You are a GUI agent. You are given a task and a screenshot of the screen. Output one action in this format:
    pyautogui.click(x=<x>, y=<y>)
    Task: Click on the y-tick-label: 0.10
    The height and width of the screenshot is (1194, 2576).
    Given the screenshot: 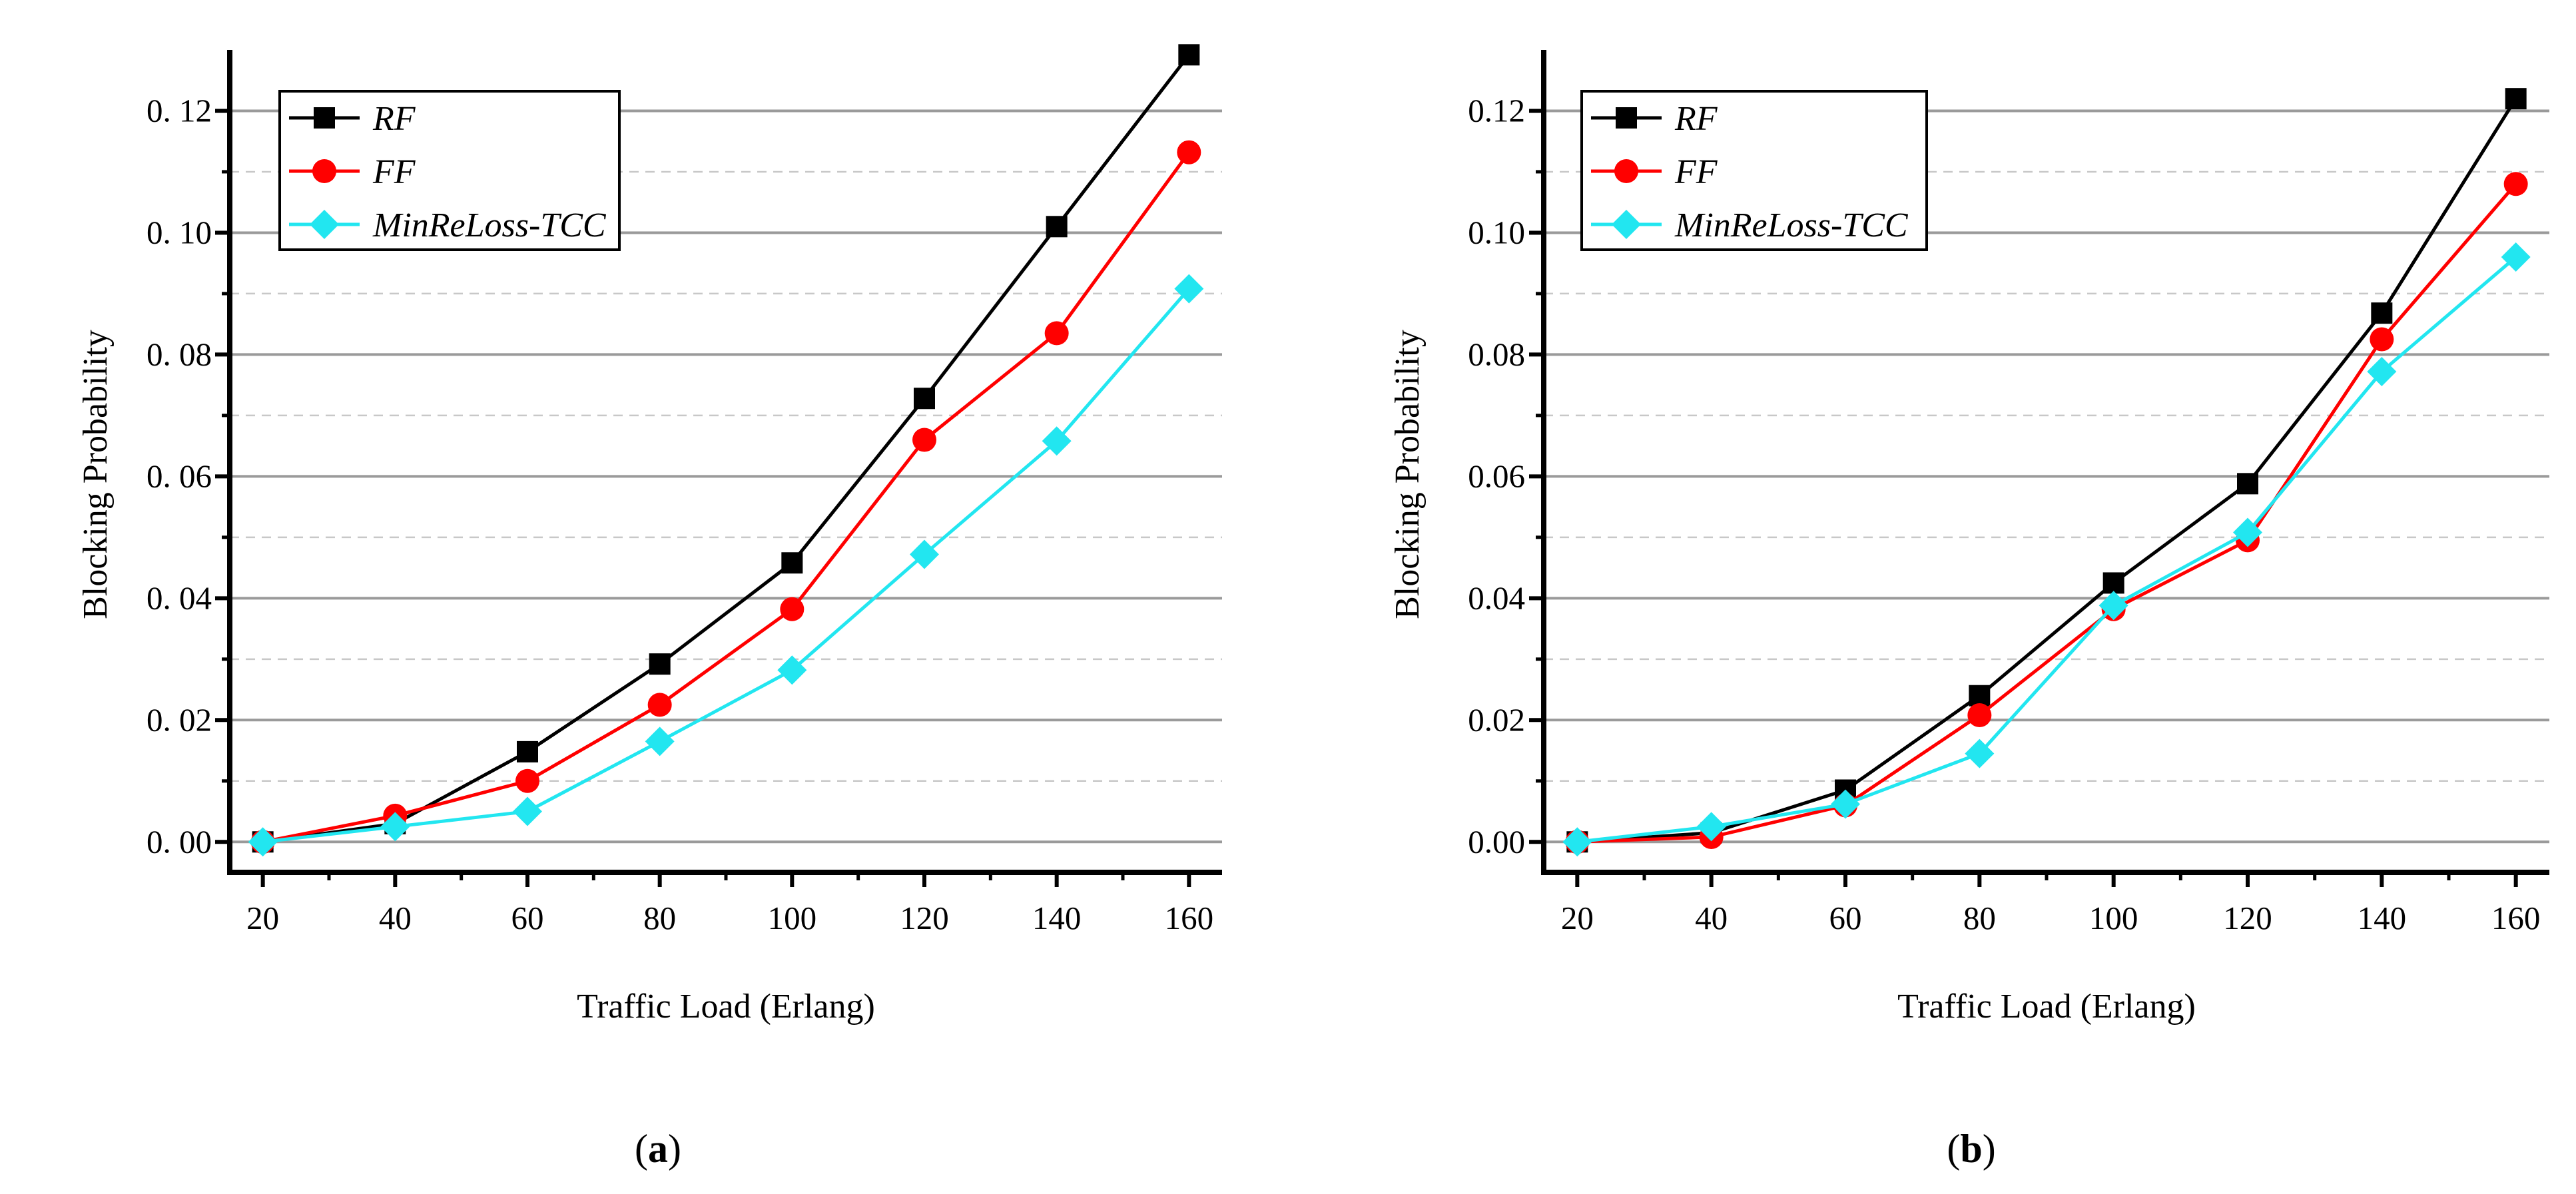 What is the action you would take?
    pyautogui.click(x=1496, y=232)
    